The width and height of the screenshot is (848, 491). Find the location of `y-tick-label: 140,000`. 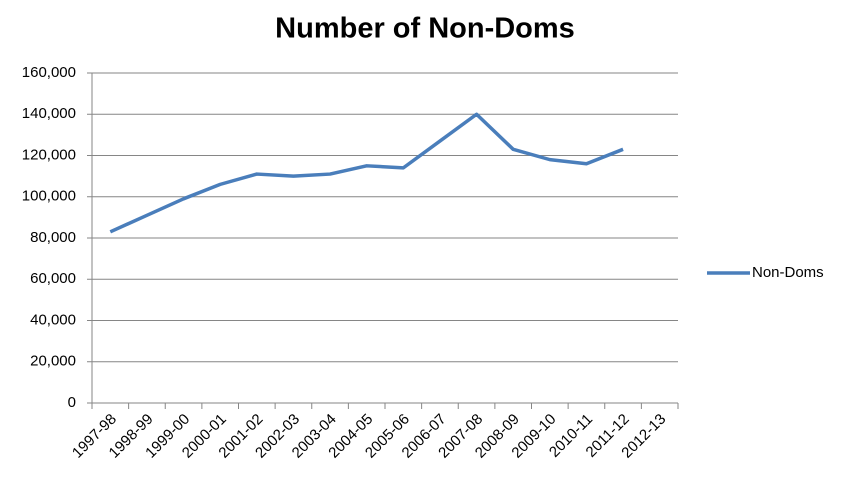

y-tick-label: 140,000 is located at coordinates (49, 113).